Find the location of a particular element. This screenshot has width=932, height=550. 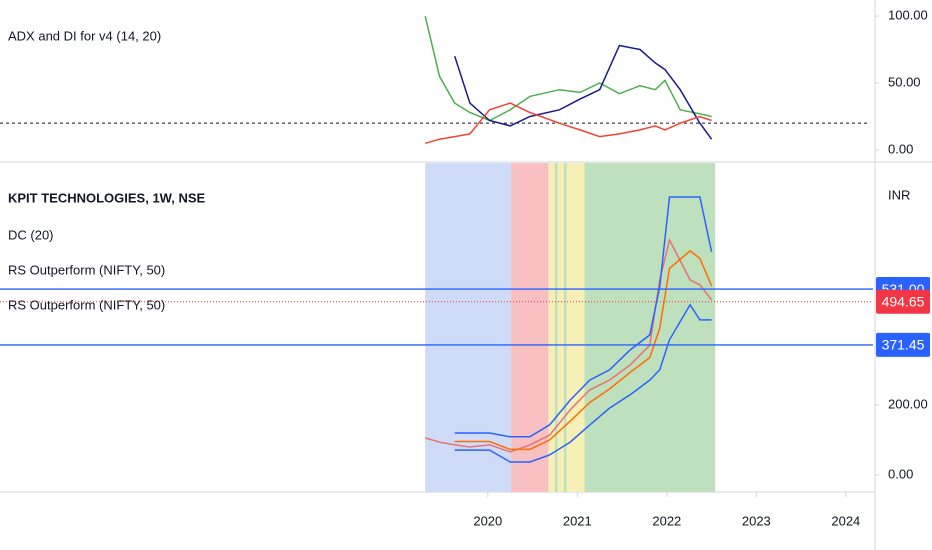

price-label: 494.65 is located at coordinates (903, 301).